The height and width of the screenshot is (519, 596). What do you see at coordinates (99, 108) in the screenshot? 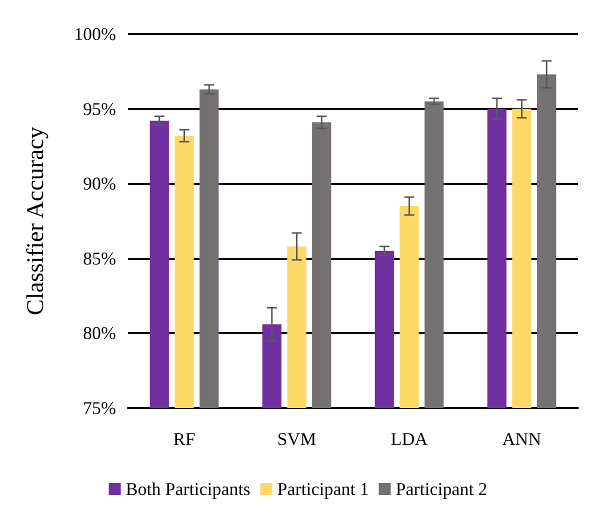
I see `y-tick-label: 95%` at bounding box center [99, 108].